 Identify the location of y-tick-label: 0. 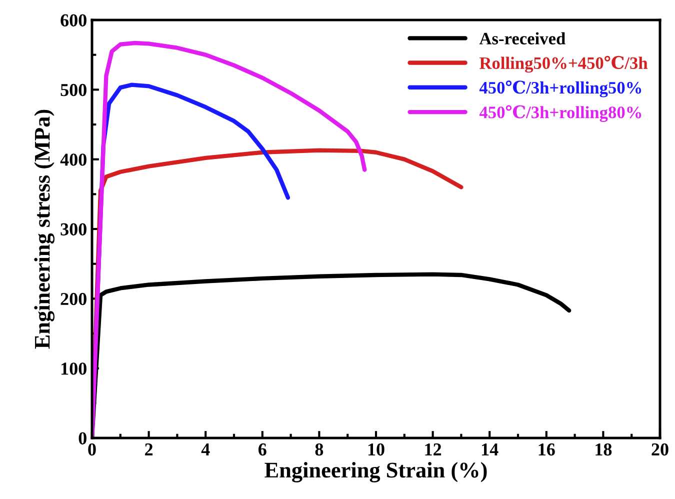
(82, 438).